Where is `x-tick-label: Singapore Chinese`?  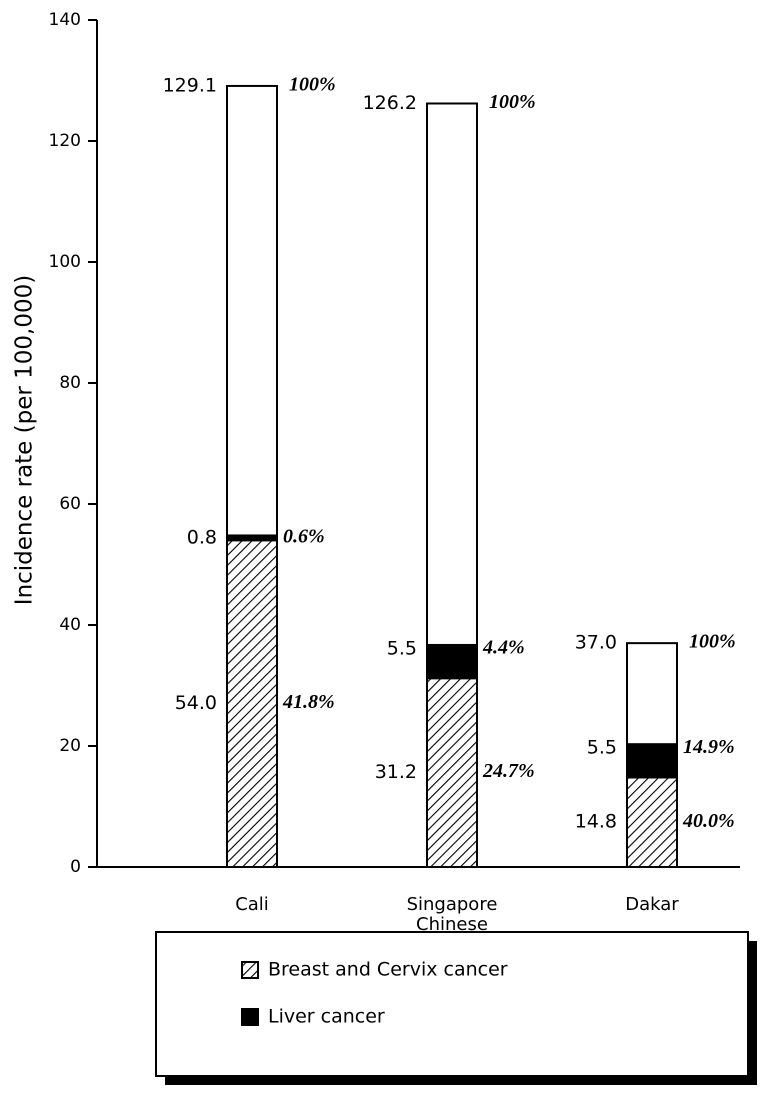
x-tick-label: Singapore Chinese is located at coordinates (452, 914).